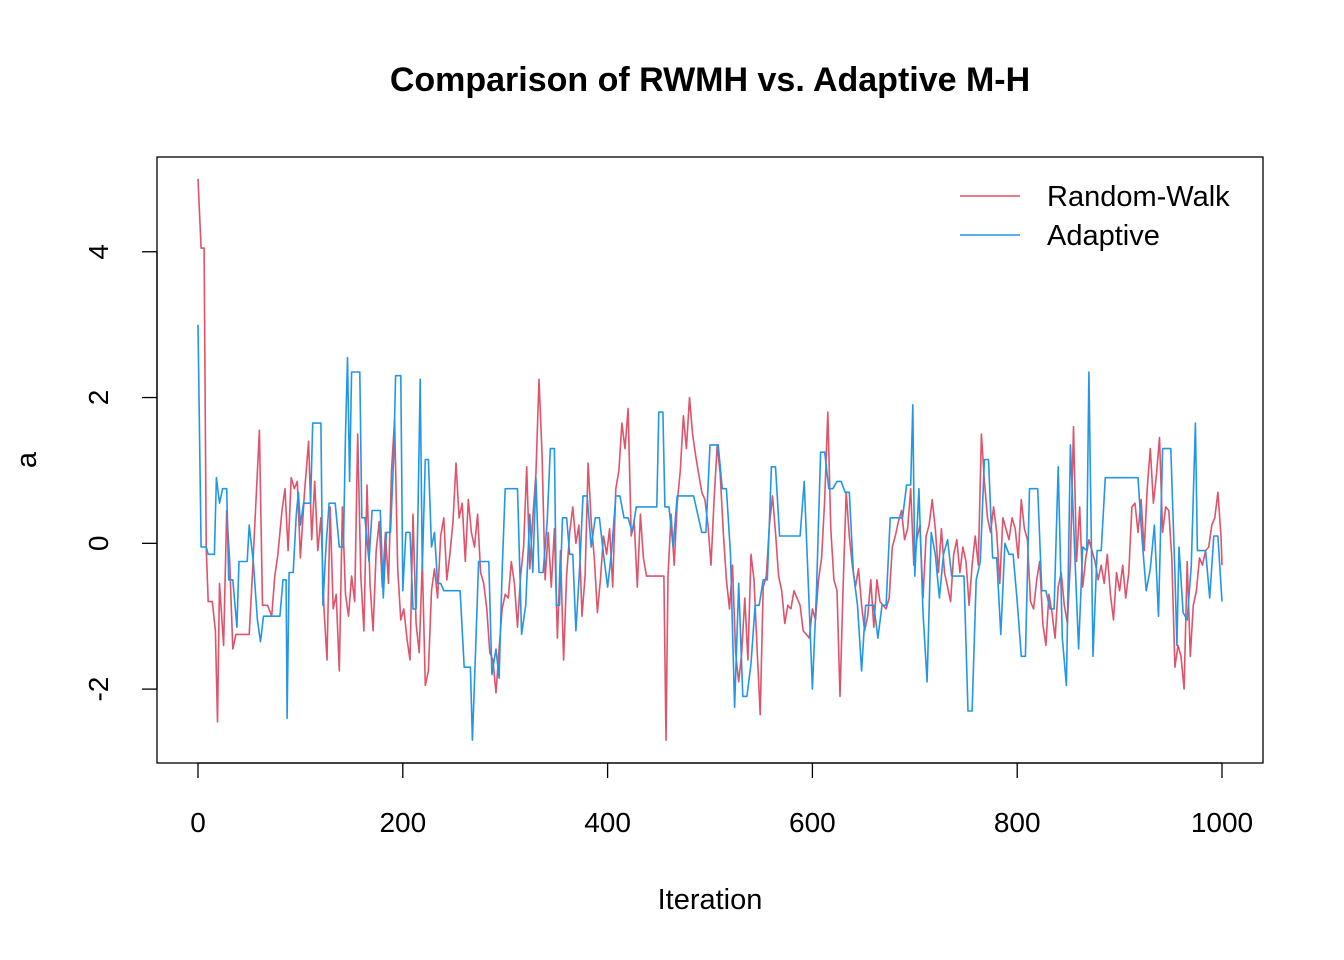 The width and height of the screenshot is (1344, 960). Describe the element at coordinates (1095, 216) in the screenshot. I see `legend: Random-Walk Adaptive` at that location.